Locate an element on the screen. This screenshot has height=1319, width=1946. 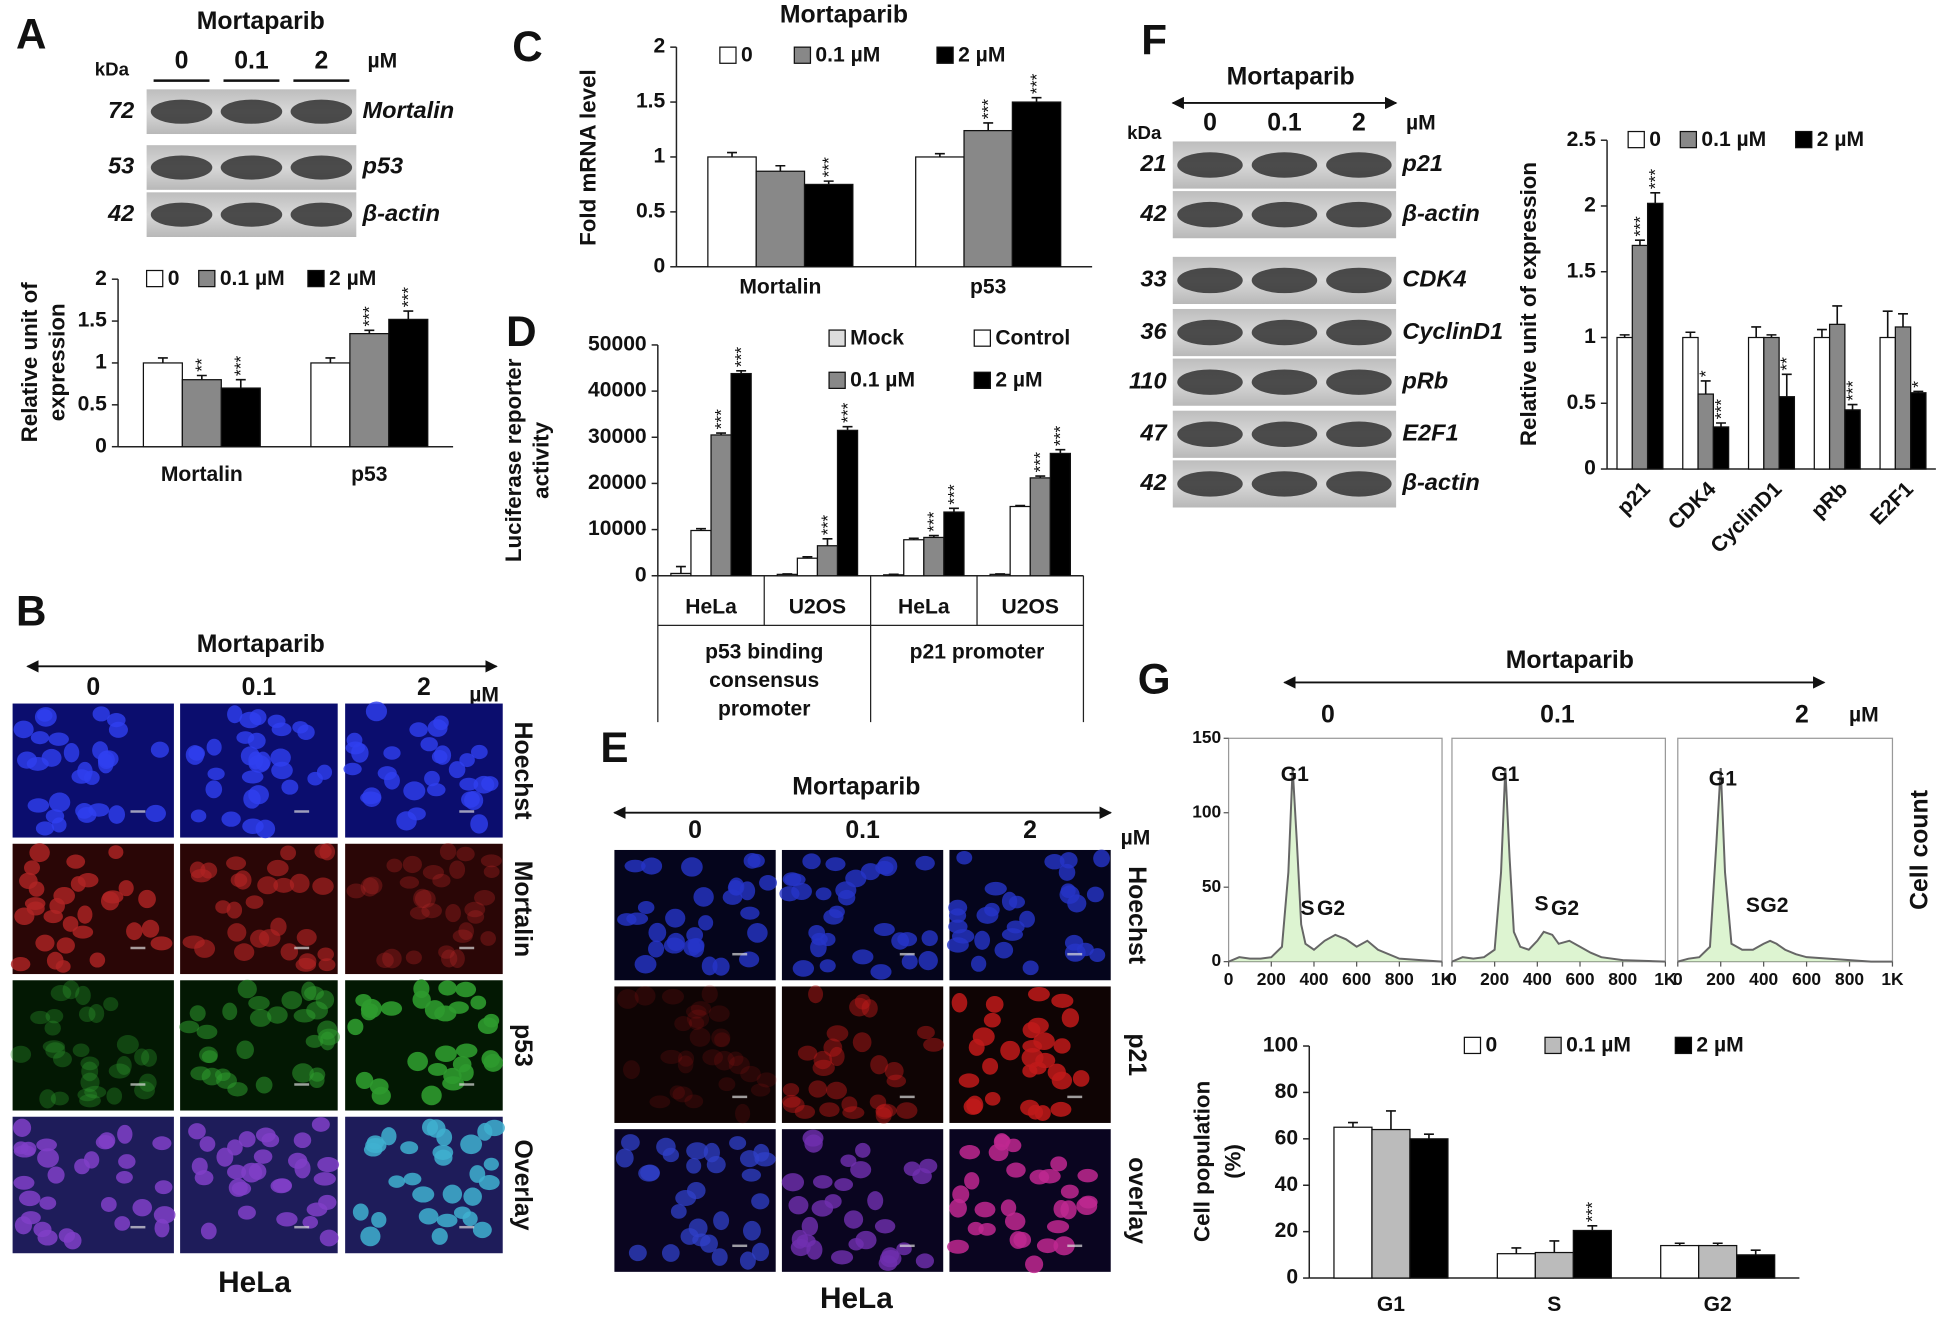
channel-label: overlay is located at coordinates (1136, 1200).